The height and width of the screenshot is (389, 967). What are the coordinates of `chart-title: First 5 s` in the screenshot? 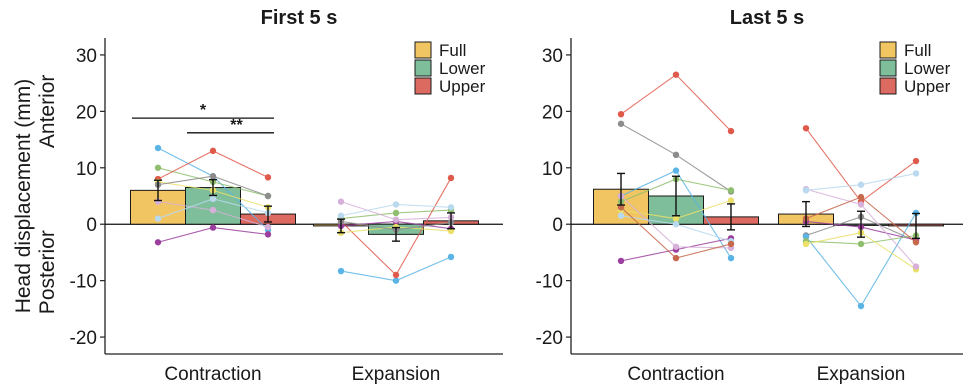 It's located at (299, 18).